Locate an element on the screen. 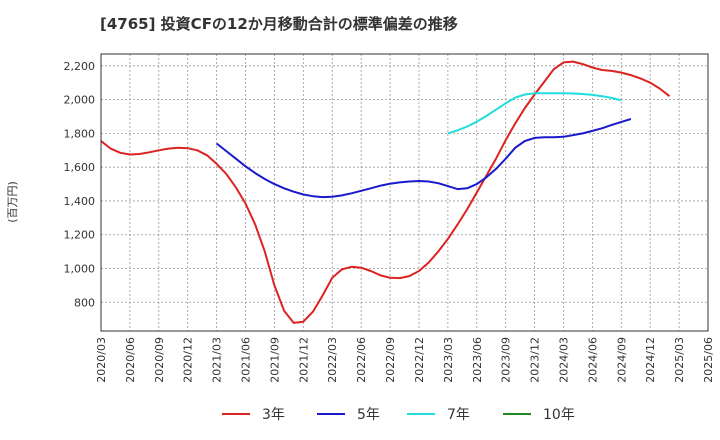 This screenshot has height=440, width=720. y-tick-label: 2,200 is located at coordinates (80, 66).